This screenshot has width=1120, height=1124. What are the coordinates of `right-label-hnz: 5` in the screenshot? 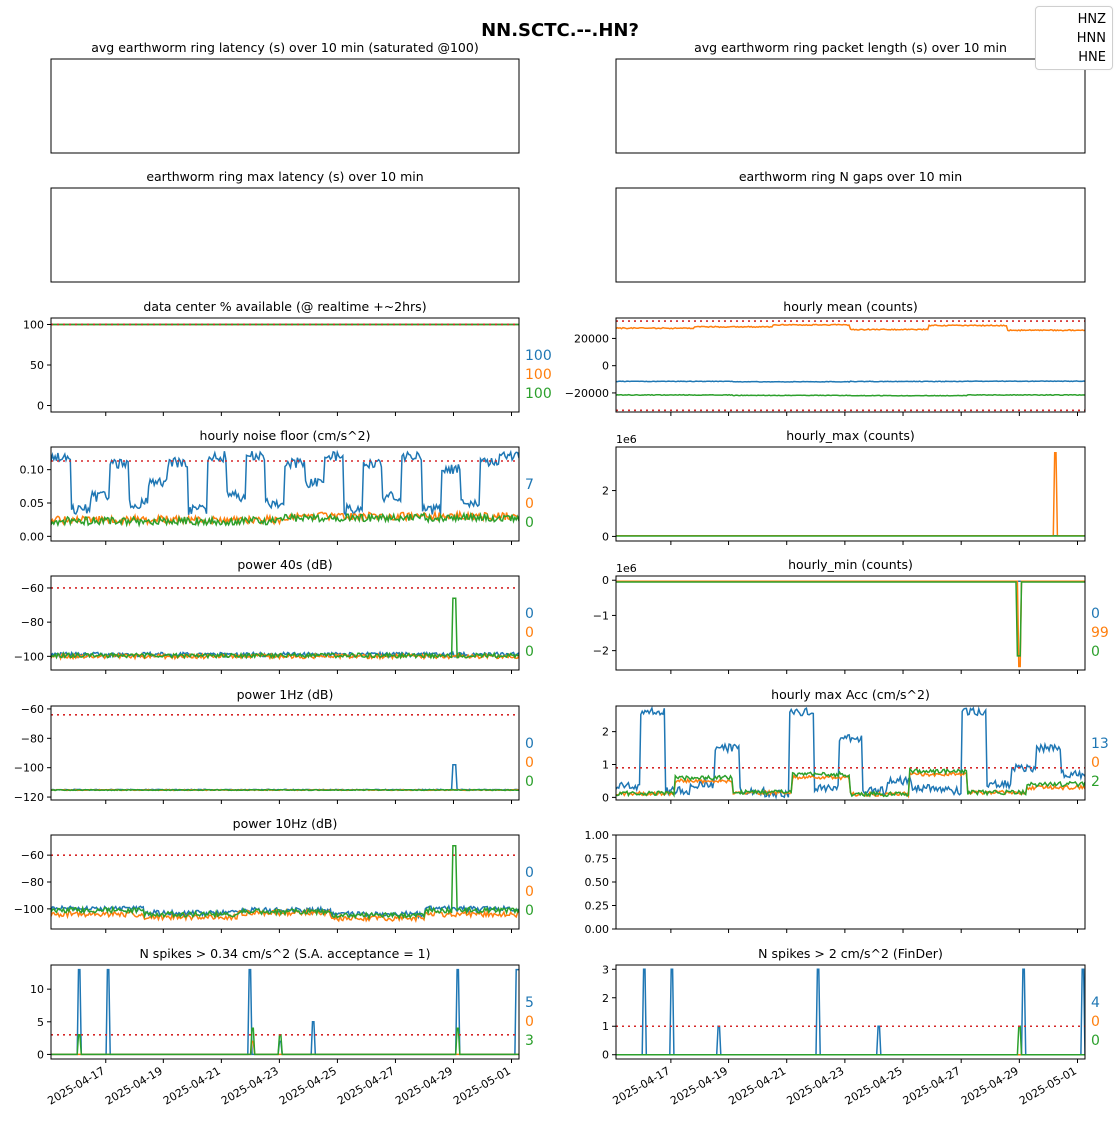 It's located at (529, 1003).